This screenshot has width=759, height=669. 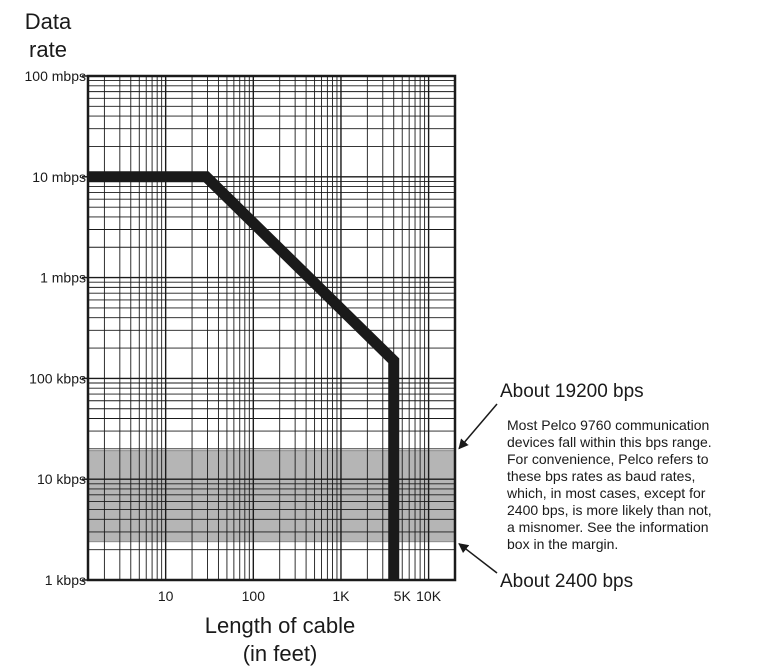 What do you see at coordinates (606, 493) in the screenshot?
I see `annotation-body-line: which, in most cases, except for` at bounding box center [606, 493].